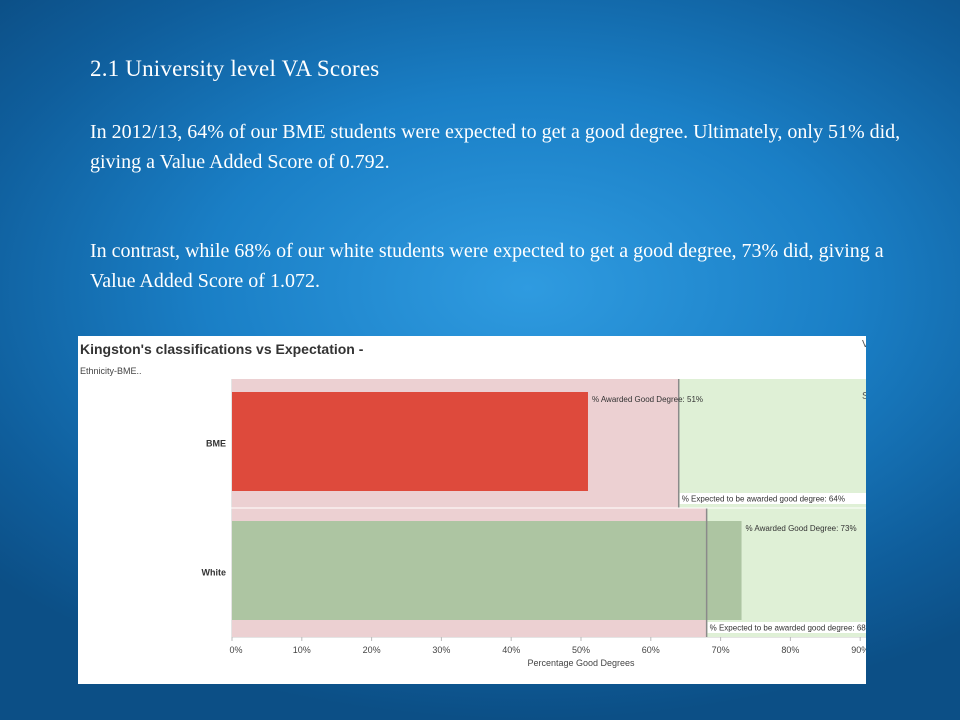 The height and width of the screenshot is (720, 960). Describe the element at coordinates (858, 650) in the screenshot. I see `x-tick-label: 90%` at that location.